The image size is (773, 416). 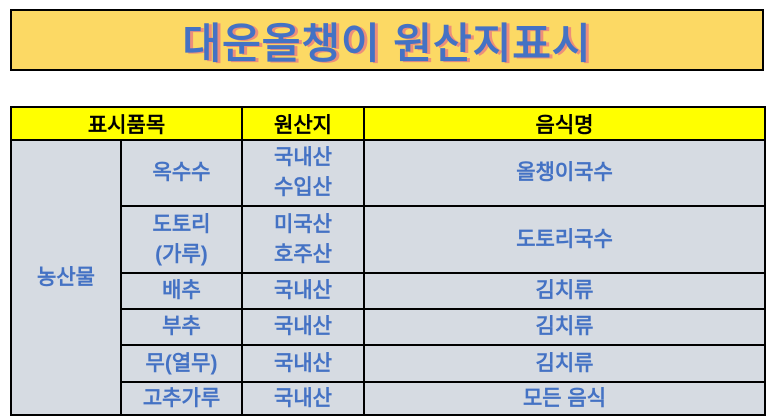 What do you see at coordinates (181, 327) in the screenshot?
I see `item-cell: 부추` at bounding box center [181, 327].